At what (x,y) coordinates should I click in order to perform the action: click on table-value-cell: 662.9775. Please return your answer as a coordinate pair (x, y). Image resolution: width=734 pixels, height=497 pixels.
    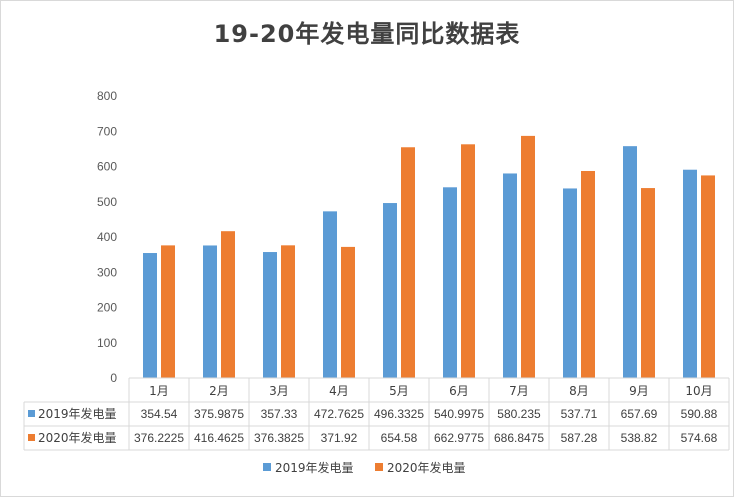
    Looking at the image, I should click on (459, 438).